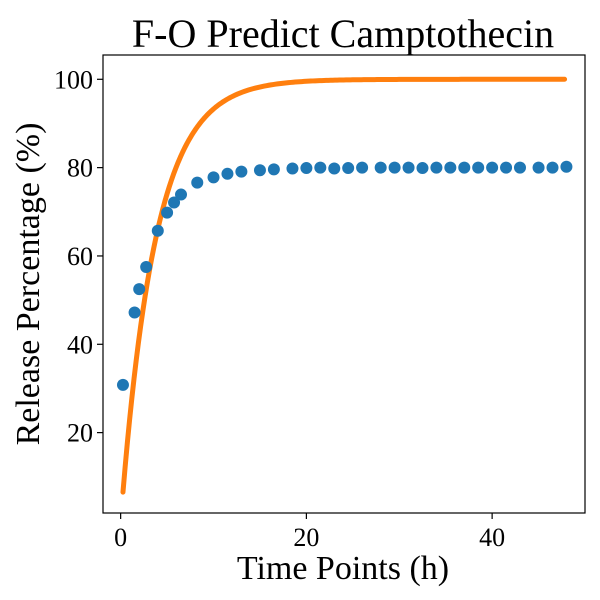  Describe the element at coordinates (120, 537) in the screenshot. I see `x-tick-label: 0` at that location.